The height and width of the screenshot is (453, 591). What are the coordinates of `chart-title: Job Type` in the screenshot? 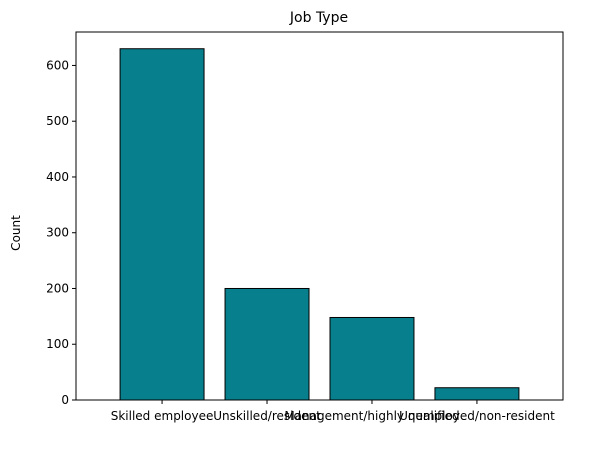 It's located at (318, 18).